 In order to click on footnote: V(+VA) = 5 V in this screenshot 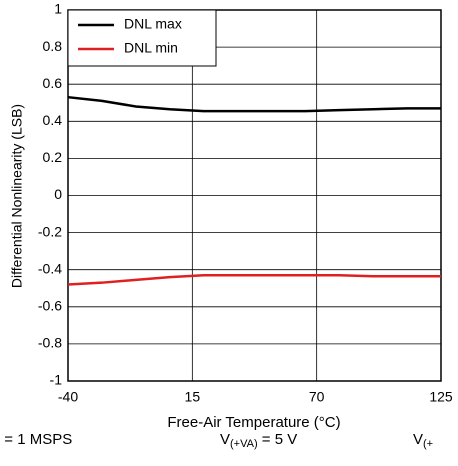, I will do `click(258, 440)`.